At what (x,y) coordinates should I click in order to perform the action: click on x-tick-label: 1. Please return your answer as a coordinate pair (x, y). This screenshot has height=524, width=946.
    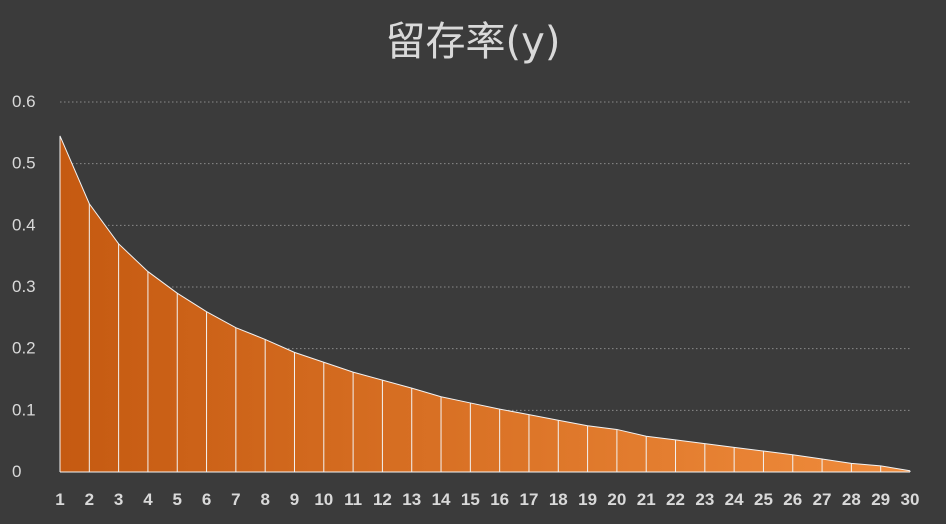
    Looking at the image, I should click on (59, 499).